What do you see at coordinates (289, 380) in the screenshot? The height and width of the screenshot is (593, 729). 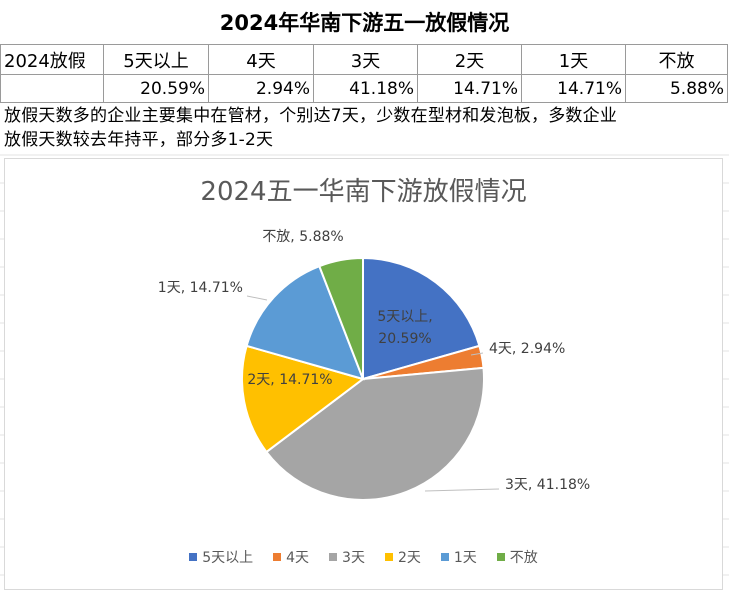 I see `data-label: 2天, 14.71%` at bounding box center [289, 380].